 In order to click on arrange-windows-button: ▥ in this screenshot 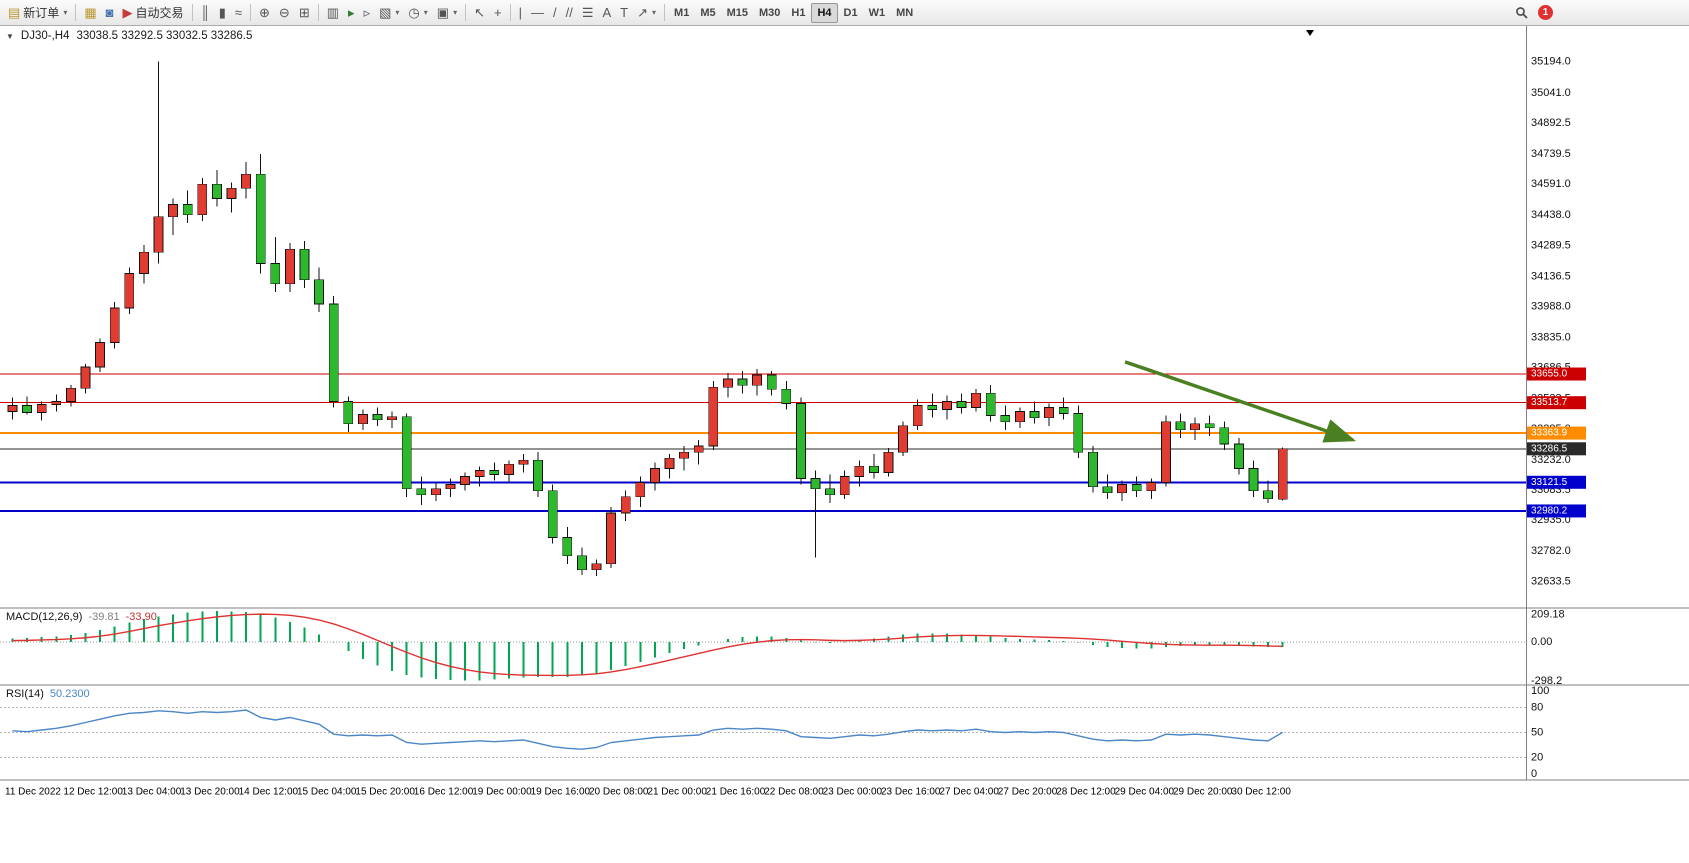, I will do `click(333, 13)`.